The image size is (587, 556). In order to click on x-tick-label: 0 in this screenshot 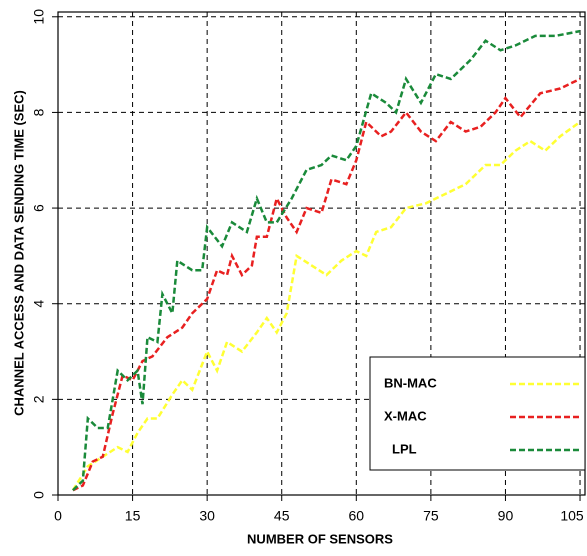, I will do `click(58, 516)`.